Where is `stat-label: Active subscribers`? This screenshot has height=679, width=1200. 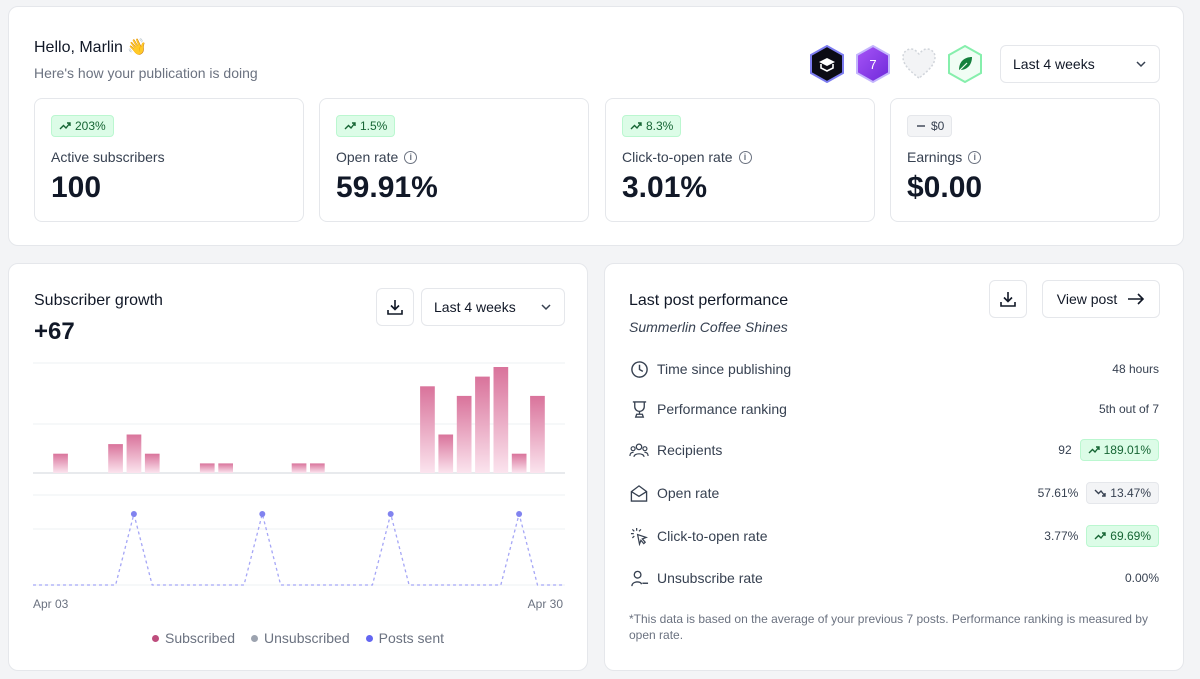 stat-label: Active subscribers is located at coordinates (108, 157).